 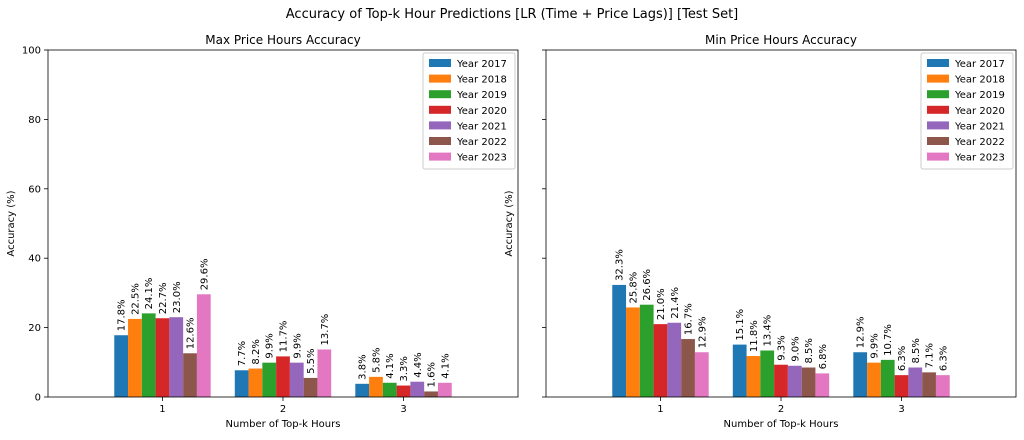 What do you see at coordinates (481, 64) in the screenshot?
I see `legend-label: Year 2017` at bounding box center [481, 64].